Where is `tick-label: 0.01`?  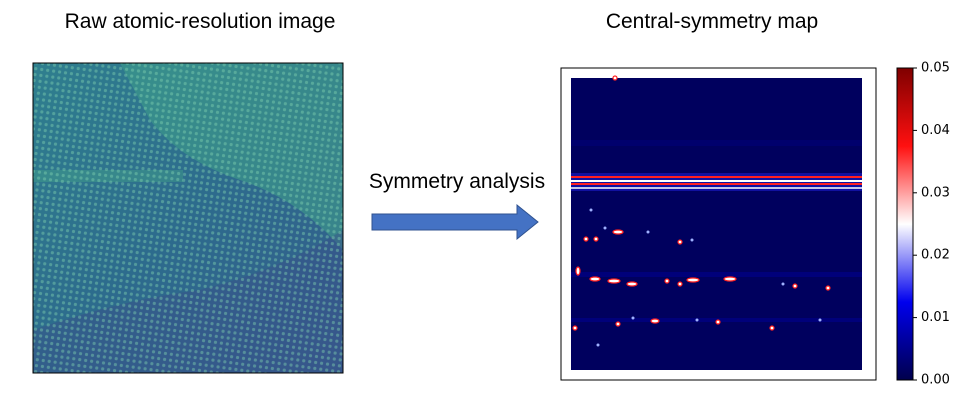
tick-label: 0.01 is located at coordinates (935, 317).